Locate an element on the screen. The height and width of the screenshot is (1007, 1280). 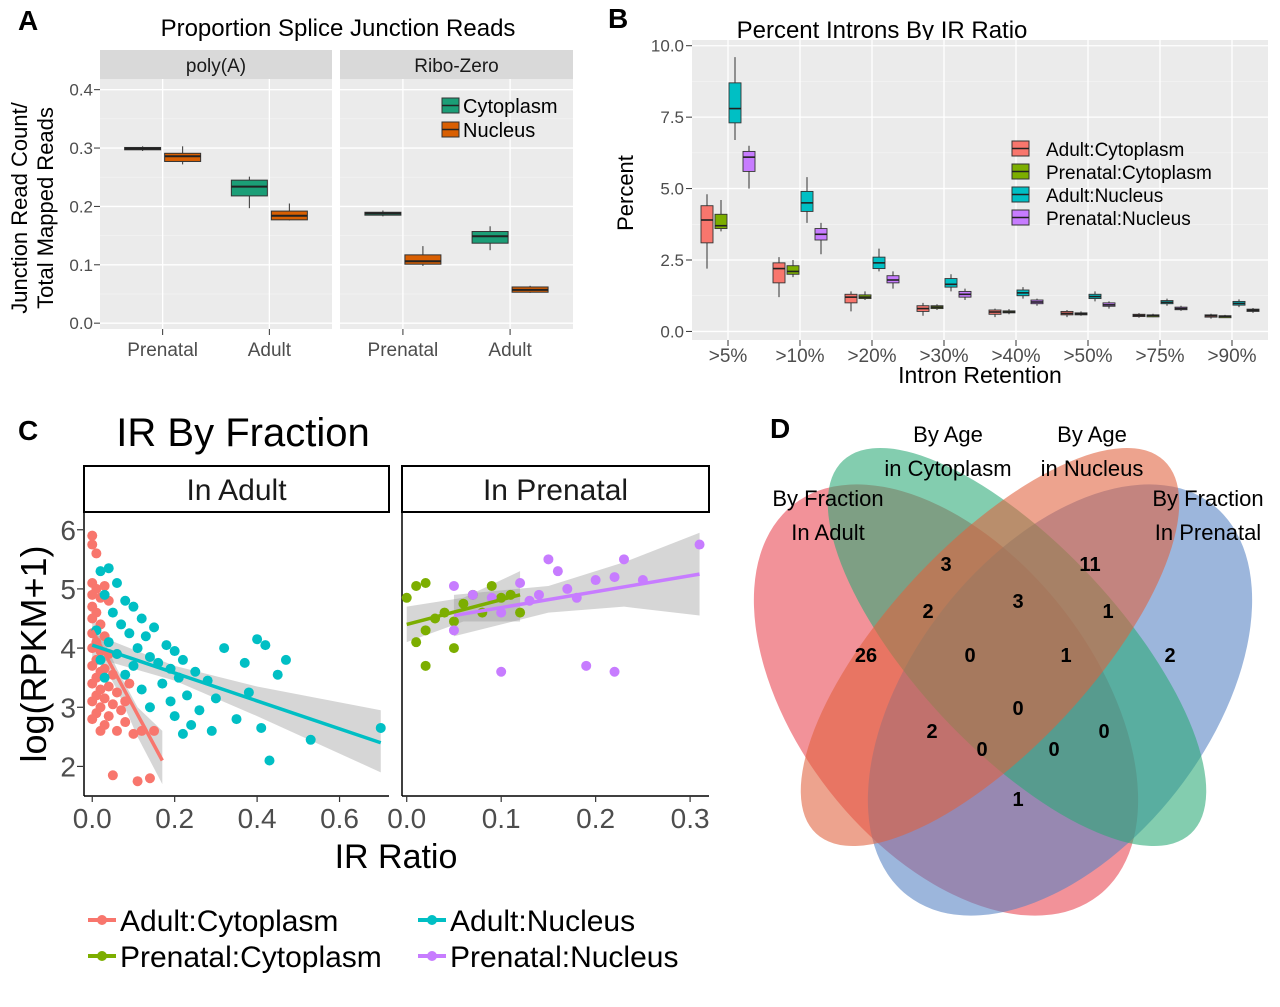
venn-set is located at coordinates (990, 647).